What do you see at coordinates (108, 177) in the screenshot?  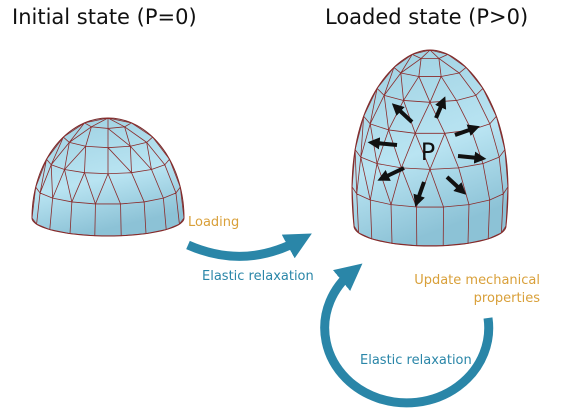 I see `mesh` at bounding box center [108, 177].